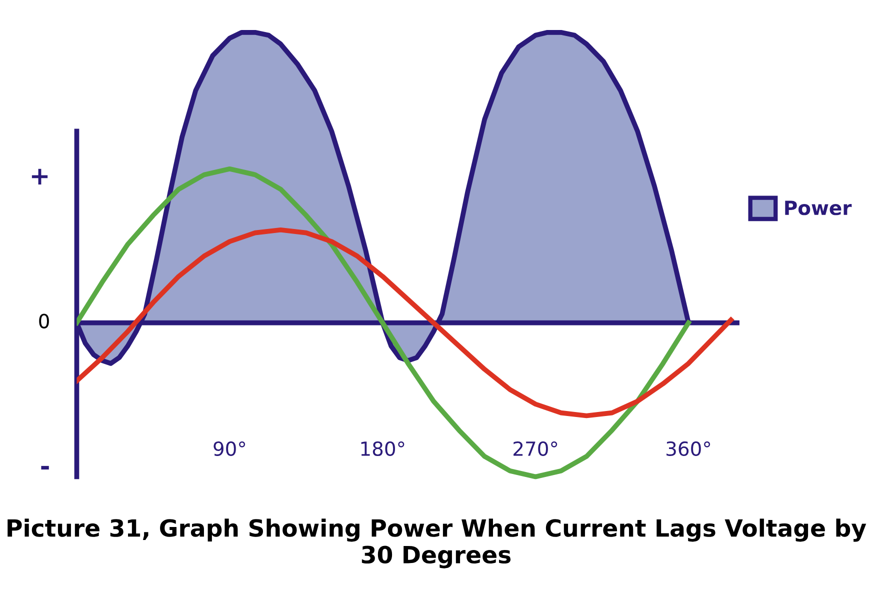  What do you see at coordinates (437, 543) in the screenshot?
I see `text: Picture 31, Graph Showing Power When Current Lags Voltage by 30 Degrees` at bounding box center [437, 543].